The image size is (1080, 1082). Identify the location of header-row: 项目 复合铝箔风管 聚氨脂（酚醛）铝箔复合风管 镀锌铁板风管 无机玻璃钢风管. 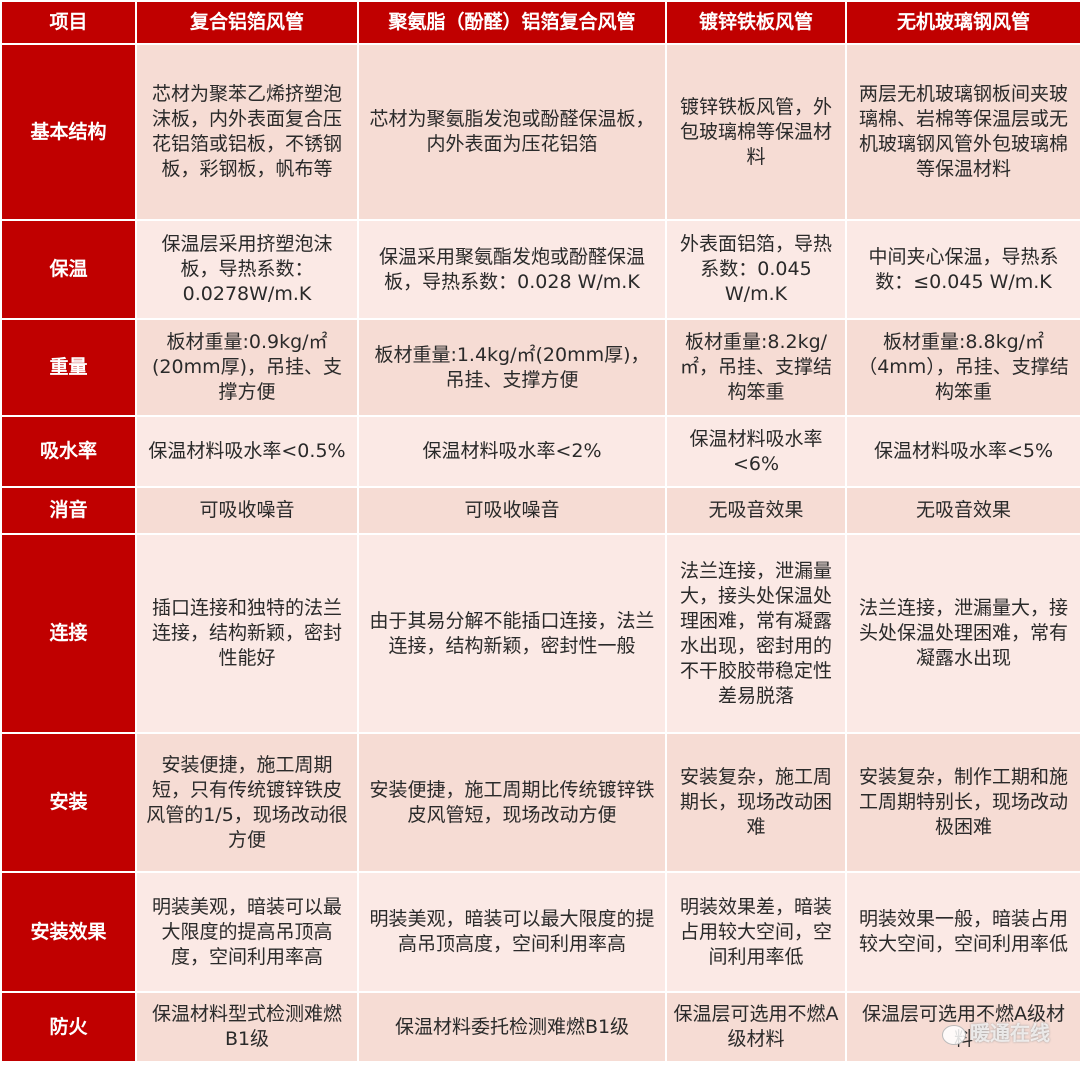
(540, 22).